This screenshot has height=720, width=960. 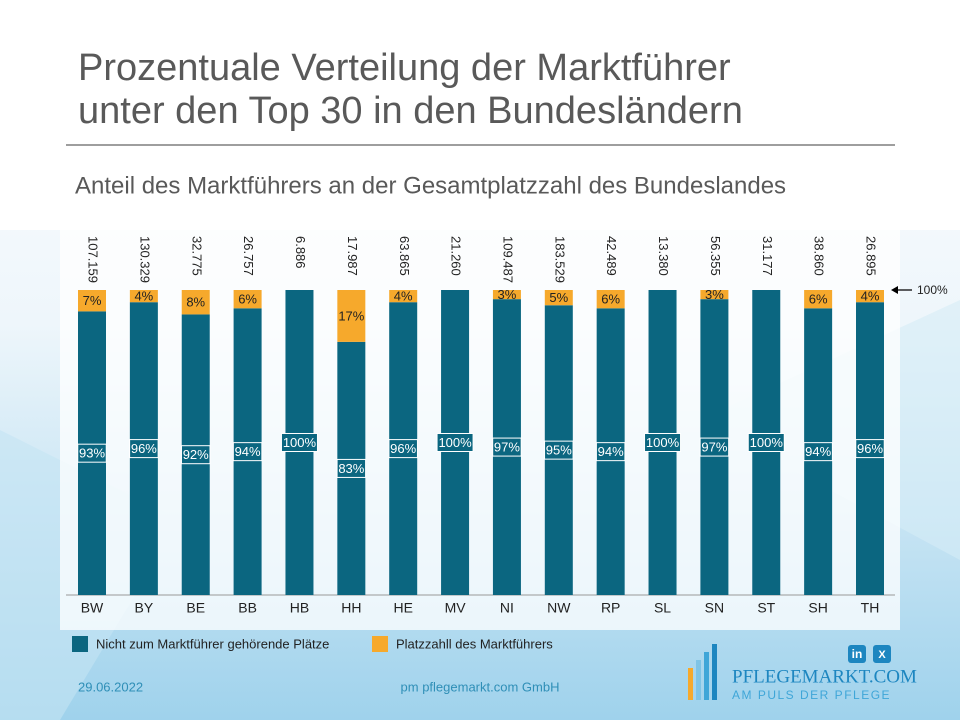 I want to click on x-tick-label: BE, so click(x=195, y=608).